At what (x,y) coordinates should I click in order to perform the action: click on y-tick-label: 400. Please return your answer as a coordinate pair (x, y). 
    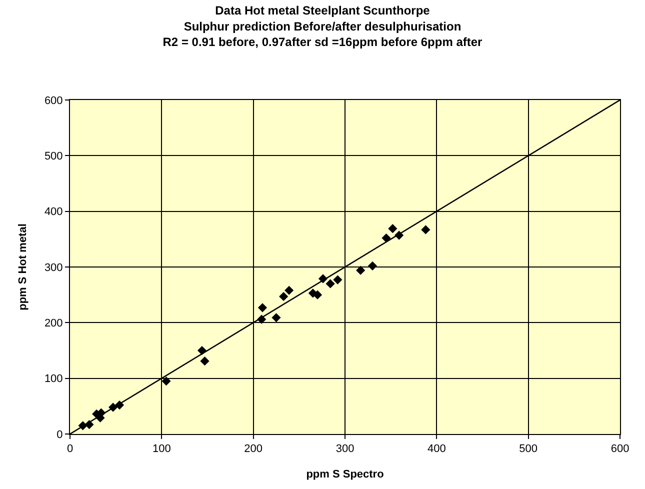
    Looking at the image, I should click on (53, 212).